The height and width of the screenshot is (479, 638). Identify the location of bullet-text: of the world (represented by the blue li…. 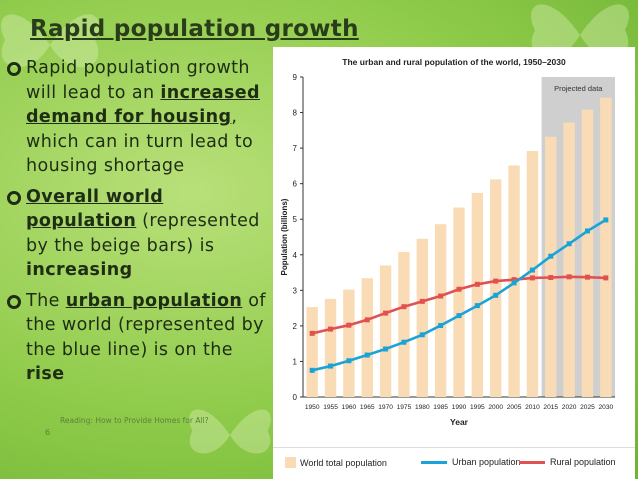
(146, 325).